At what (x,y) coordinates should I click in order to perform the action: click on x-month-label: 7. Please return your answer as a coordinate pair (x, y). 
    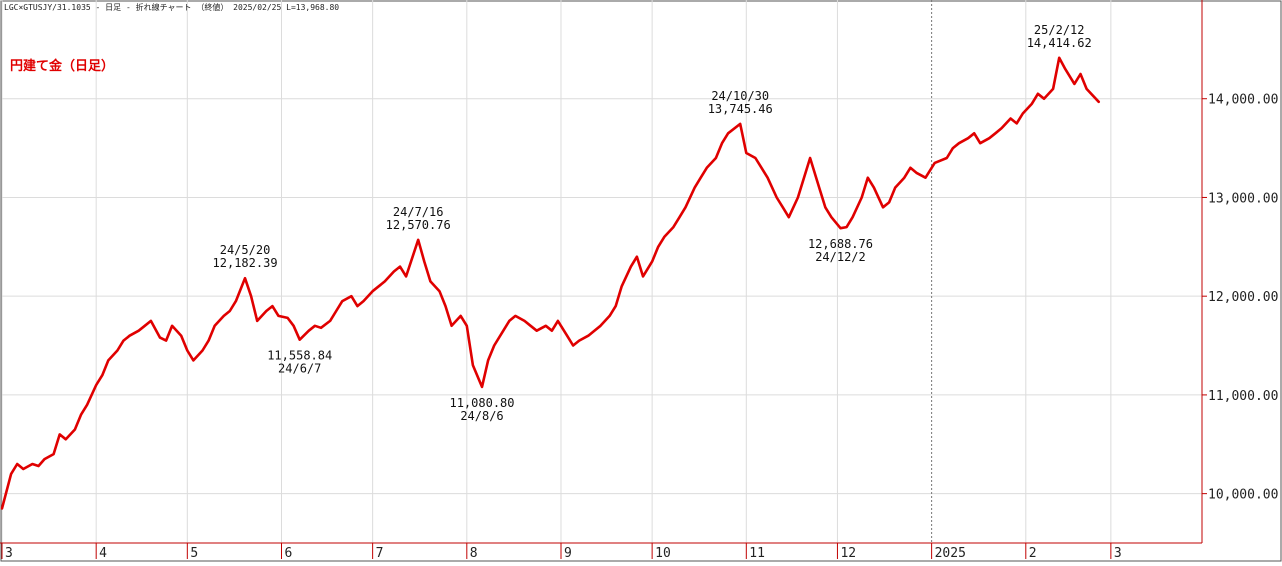
    Looking at the image, I should click on (380, 553).